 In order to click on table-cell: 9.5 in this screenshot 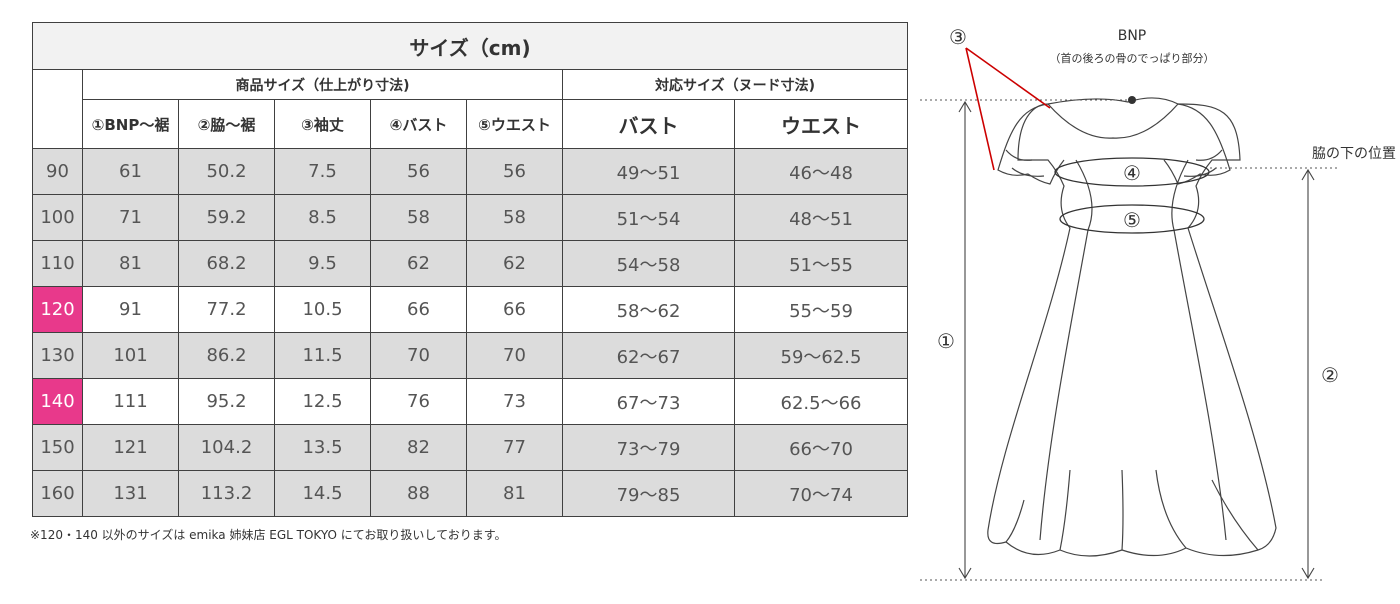, I will do `click(322, 263)`.